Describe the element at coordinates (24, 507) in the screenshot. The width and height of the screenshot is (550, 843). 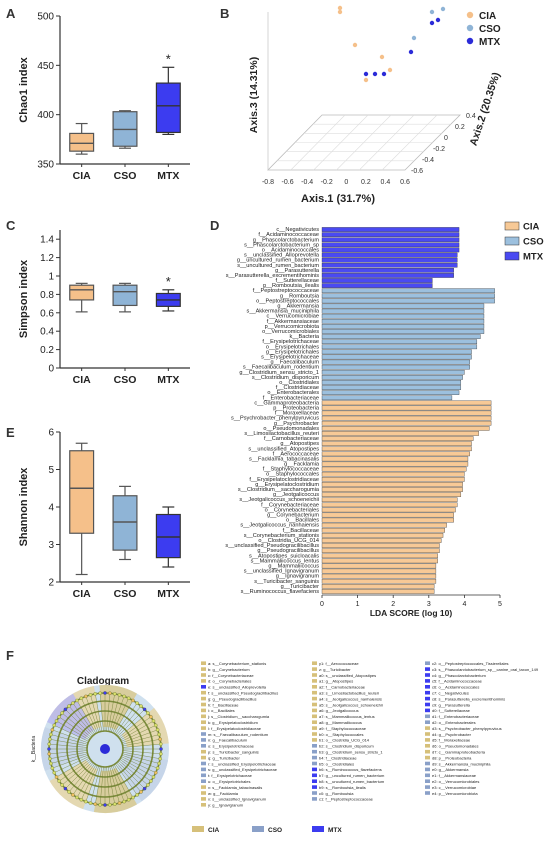
I see `y-axis-label: Shannon index` at that location.